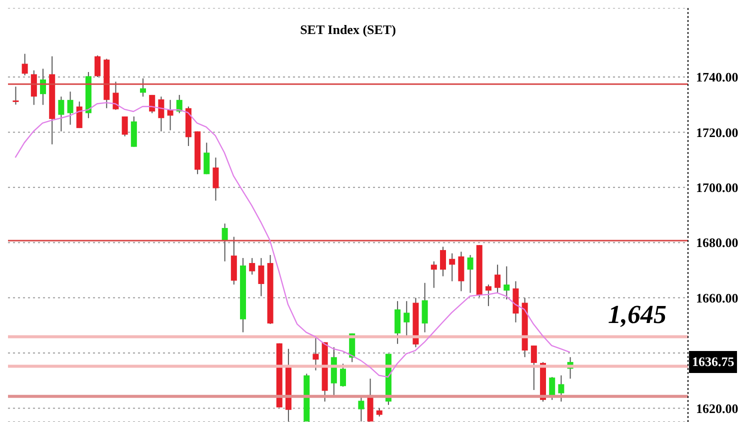 The image size is (750, 422). Describe the element at coordinates (348, 30) in the screenshot. I see `text: SET Index (SET)` at that location.